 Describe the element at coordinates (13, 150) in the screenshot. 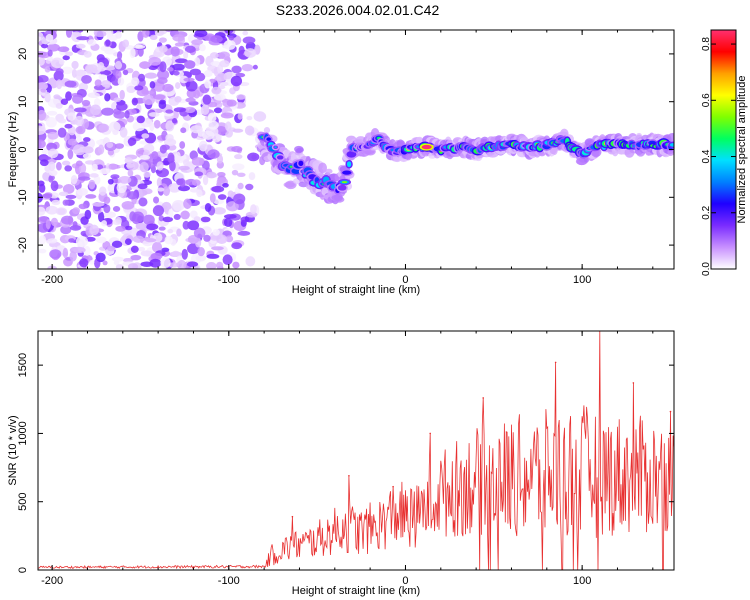

I see `spectrogram-y-axis-label: Frequency (Hz)` at that location.